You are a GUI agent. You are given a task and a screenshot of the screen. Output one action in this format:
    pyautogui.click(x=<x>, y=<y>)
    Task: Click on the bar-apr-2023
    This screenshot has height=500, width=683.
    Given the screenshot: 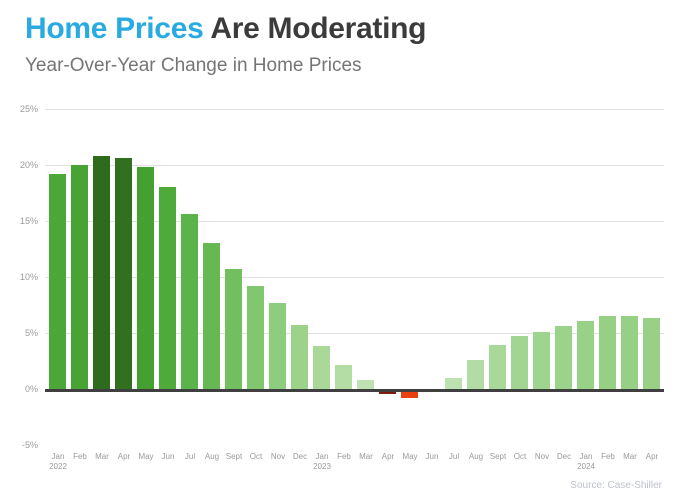 What is the action you would take?
    pyautogui.click(x=387, y=393)
    